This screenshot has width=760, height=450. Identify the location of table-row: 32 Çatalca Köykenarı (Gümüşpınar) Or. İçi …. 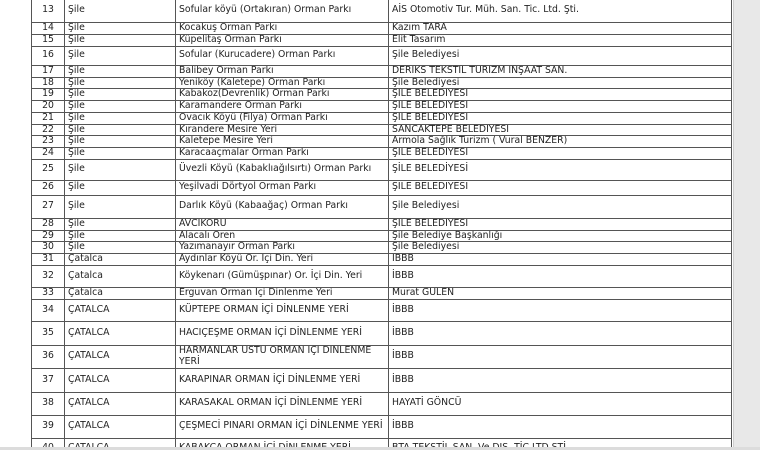
(381, 276).